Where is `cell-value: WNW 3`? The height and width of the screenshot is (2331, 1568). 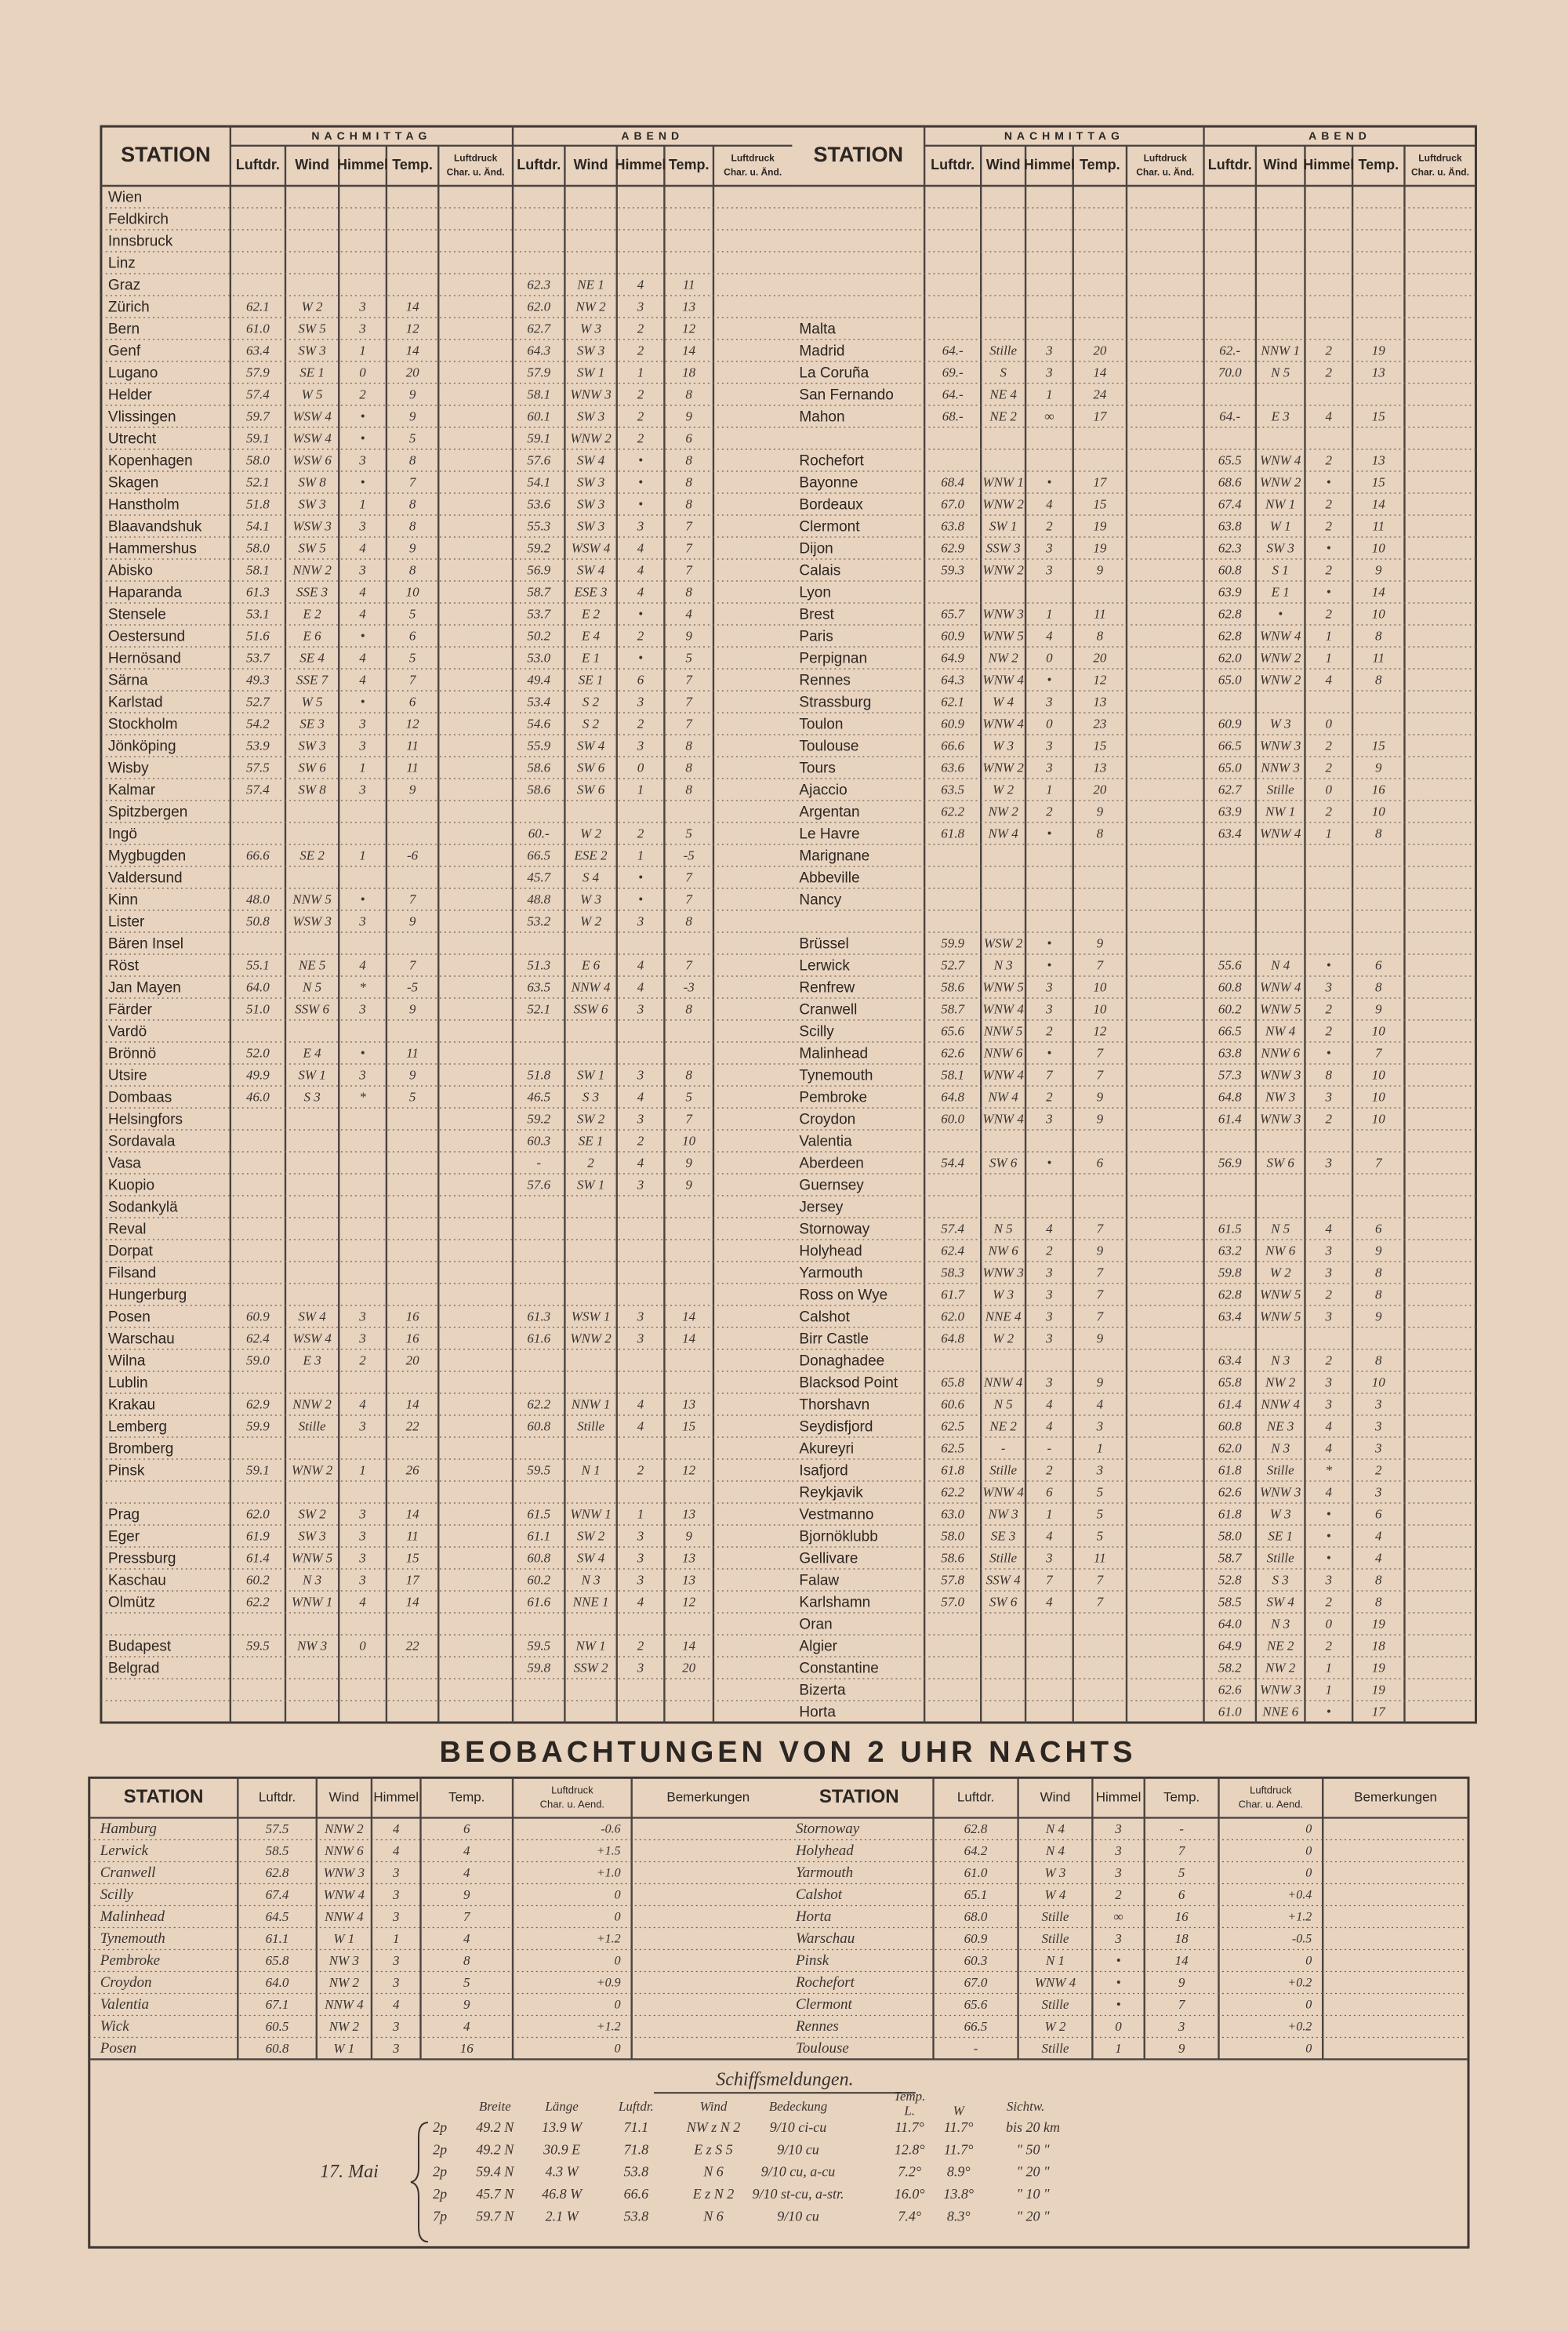 cell-value: WNW 3 is located at coordinates (344, 1872).